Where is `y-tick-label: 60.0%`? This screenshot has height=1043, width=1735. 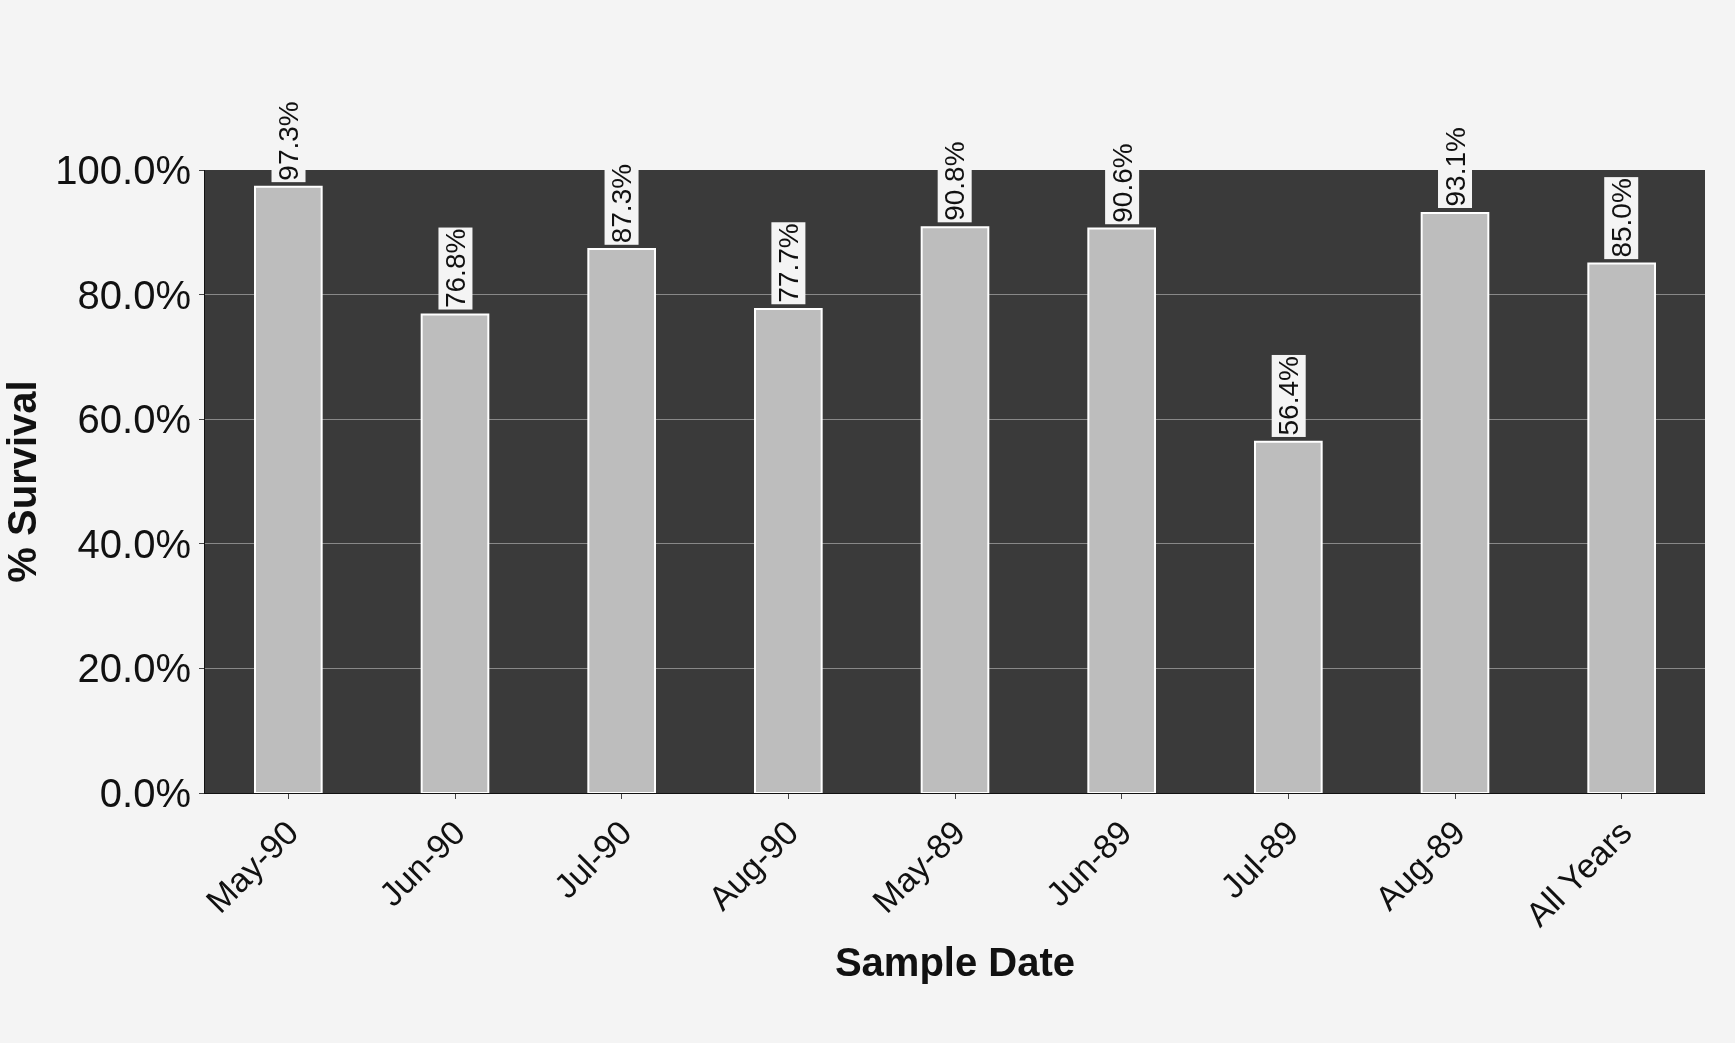 y-tick-label: 60.0% is located at coordinates (134, 419).